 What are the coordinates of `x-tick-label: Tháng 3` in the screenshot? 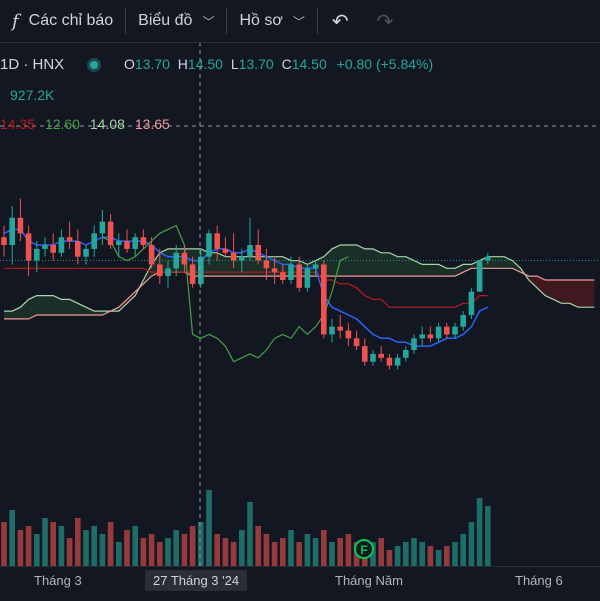 It's located at (58, 580).